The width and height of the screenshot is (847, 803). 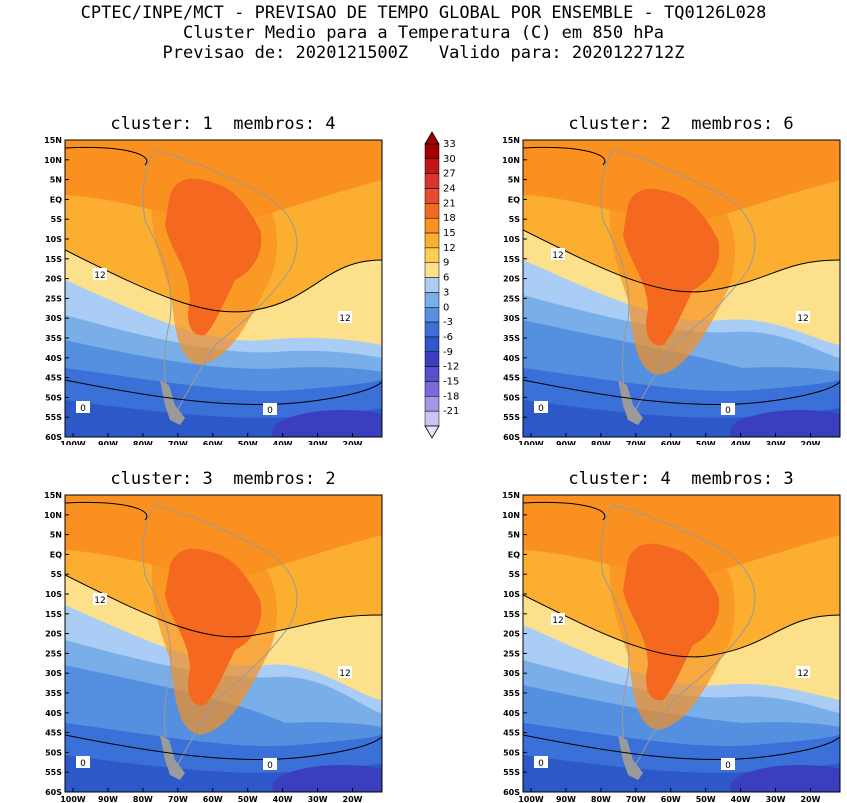 I want to click on colorbar-label: 15, so click(x=449, y=233).